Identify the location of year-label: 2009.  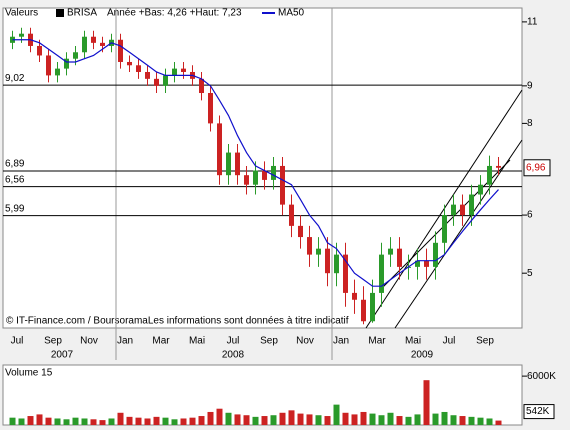
(422, 355).